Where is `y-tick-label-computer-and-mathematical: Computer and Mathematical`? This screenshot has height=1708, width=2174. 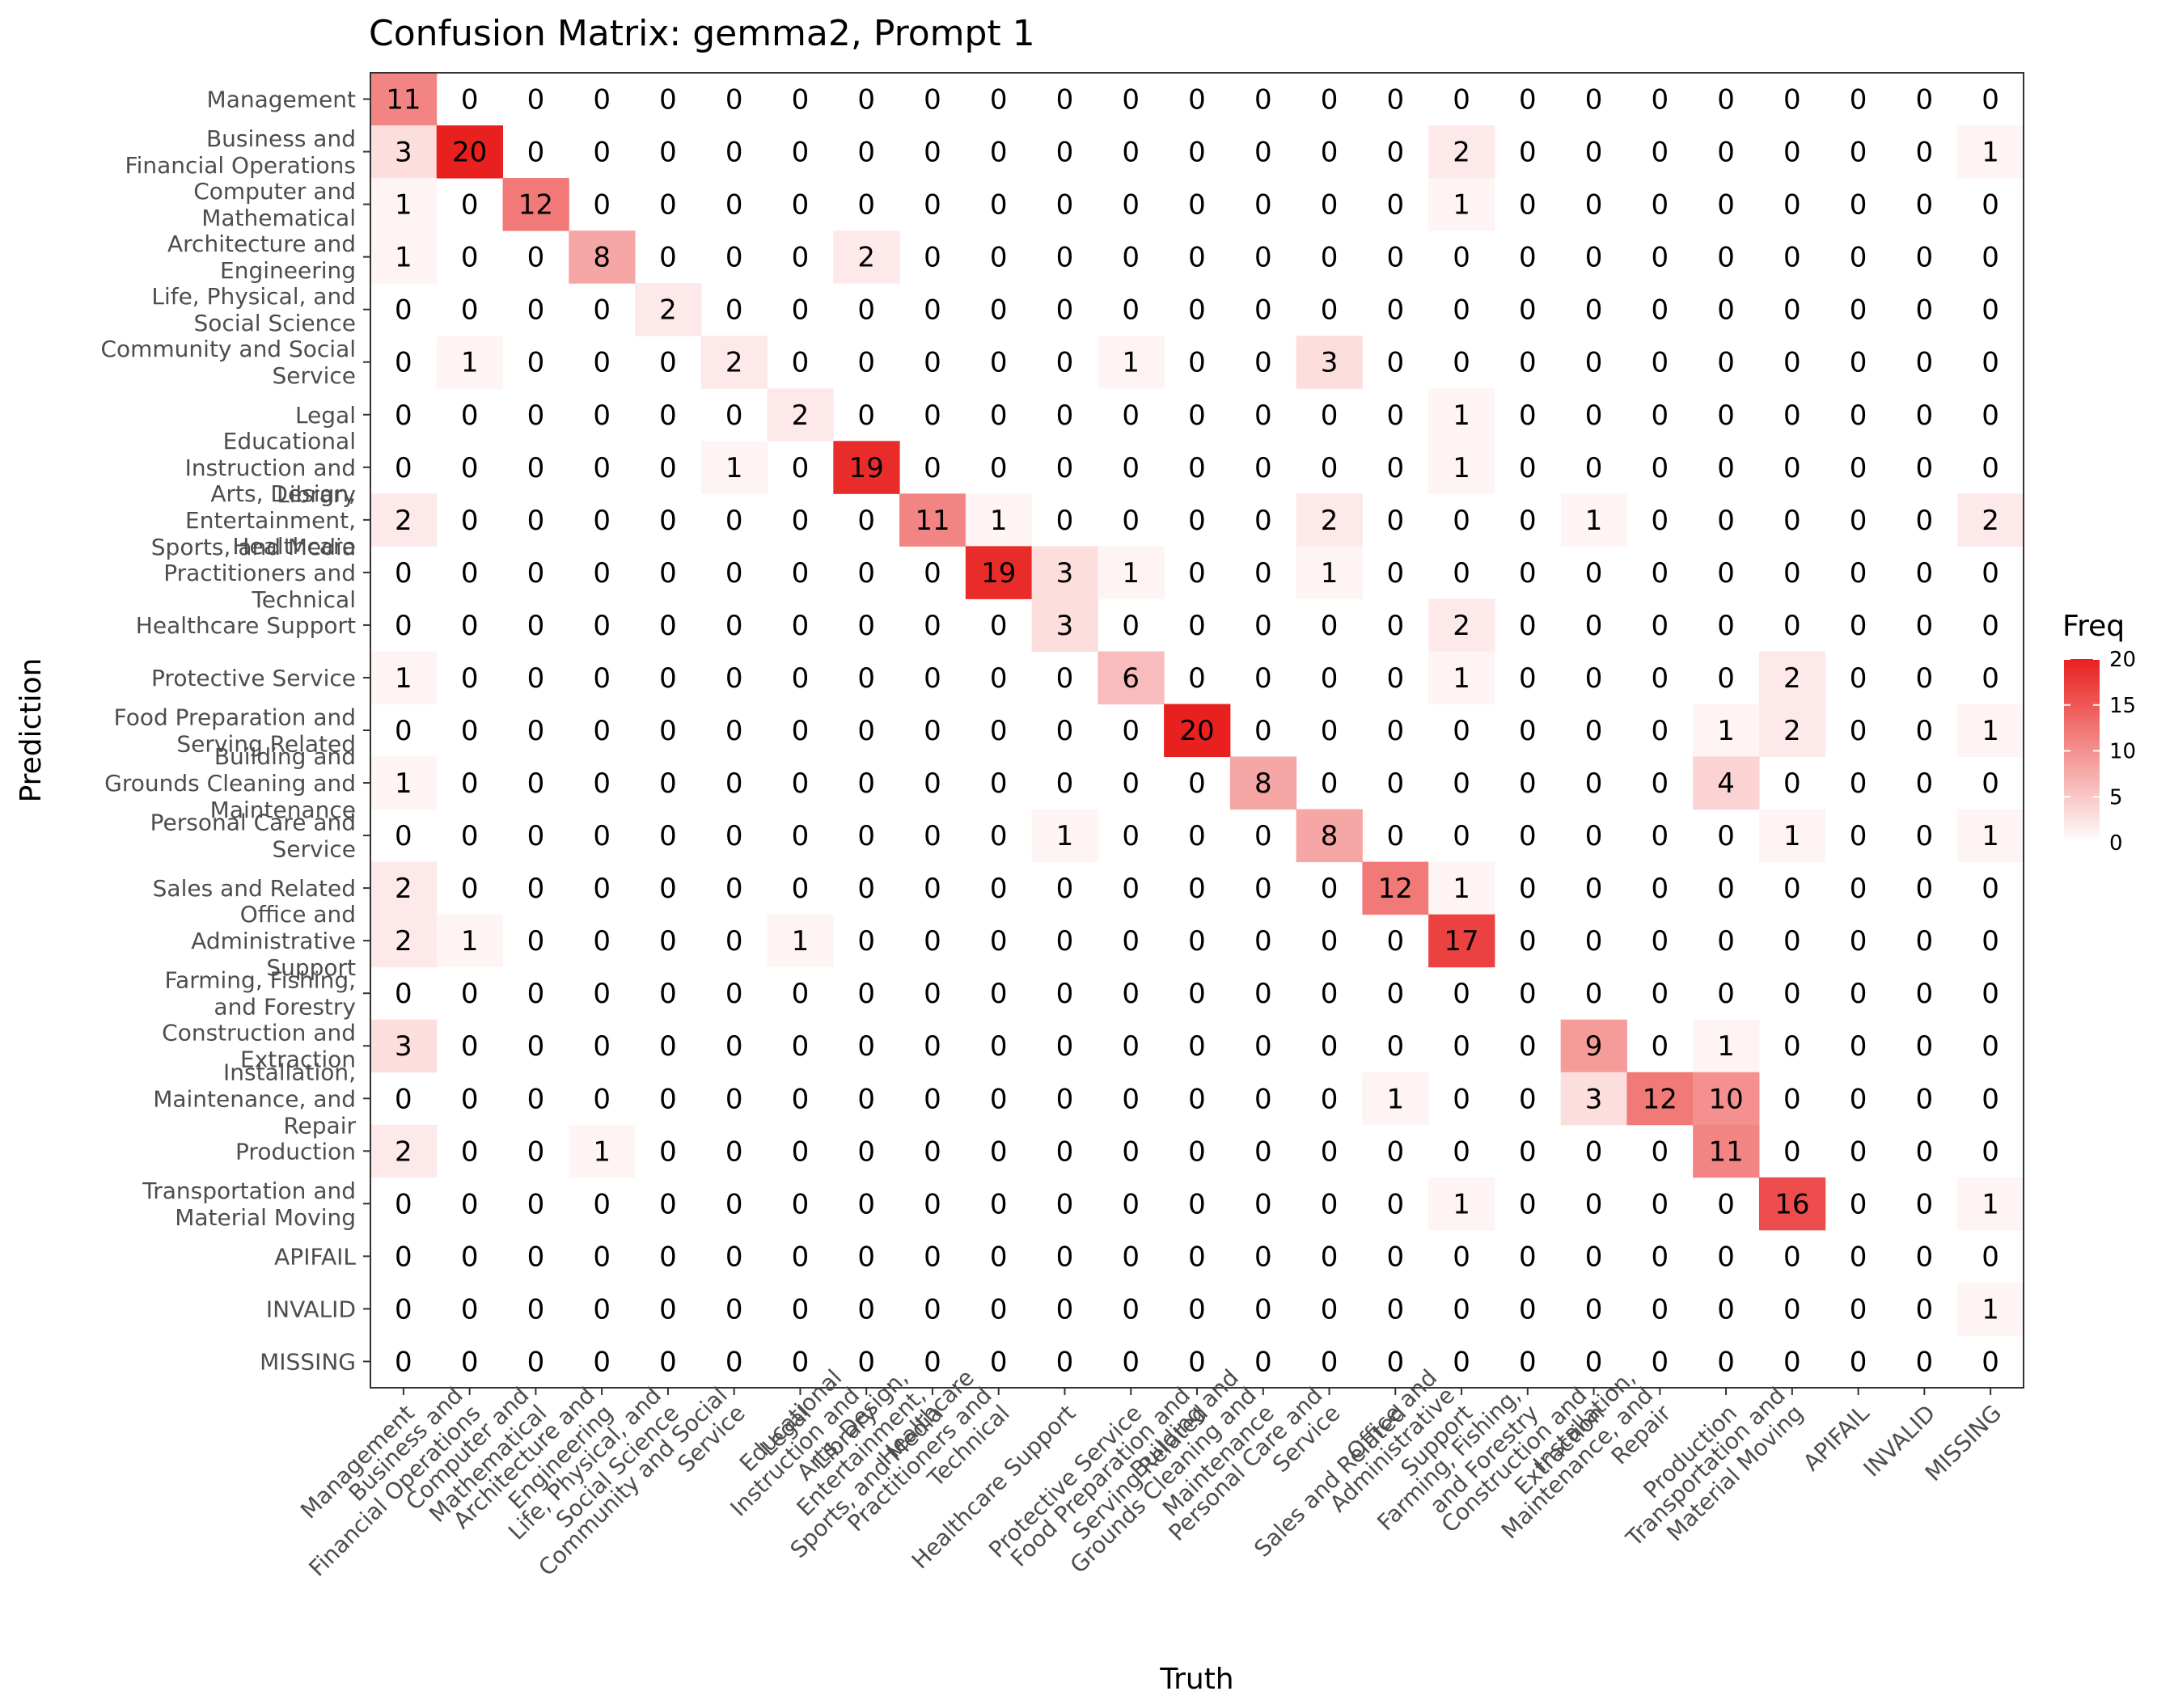
y-tick-label-computer-and-mathematical: Computer and Mathematical is located at coordinates (274, 204).